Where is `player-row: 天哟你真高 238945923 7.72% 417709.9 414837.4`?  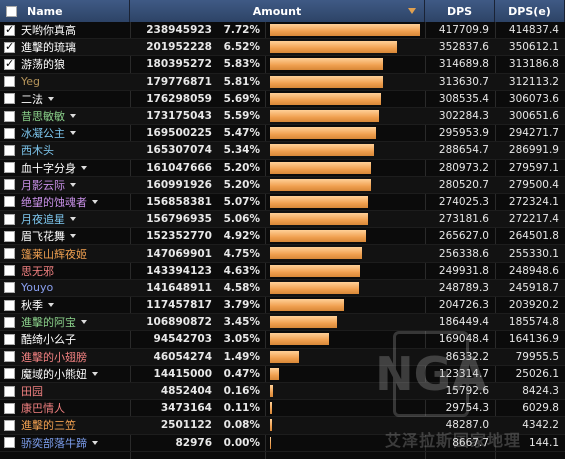
player-row: 天哟你真高 238945923 7.72% 417709.9 414837.4 is located at coordinates (282, 31).